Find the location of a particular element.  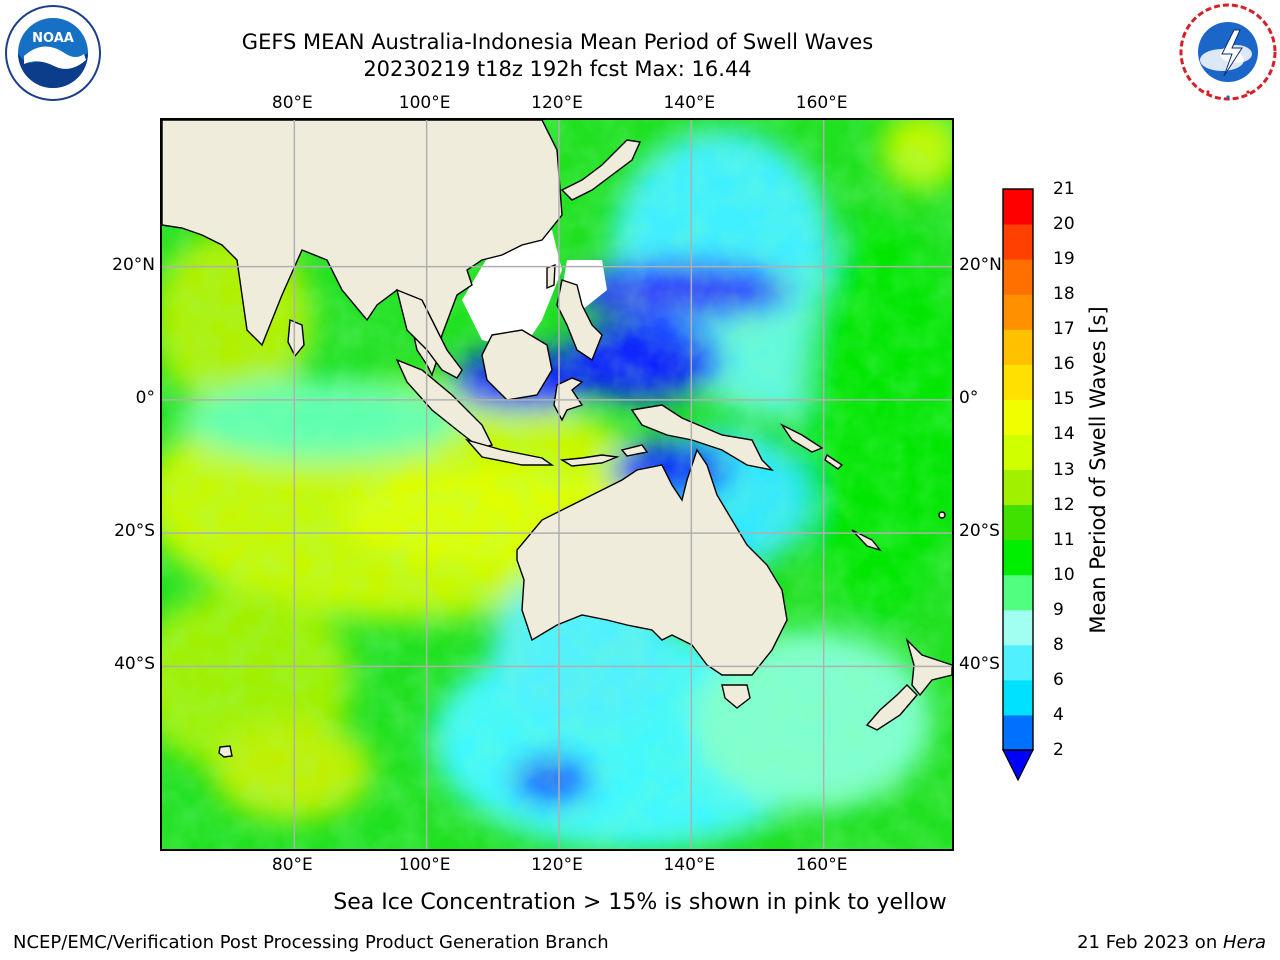

colorbar-tick-4: 4 is located at coordinates (1058, 714).